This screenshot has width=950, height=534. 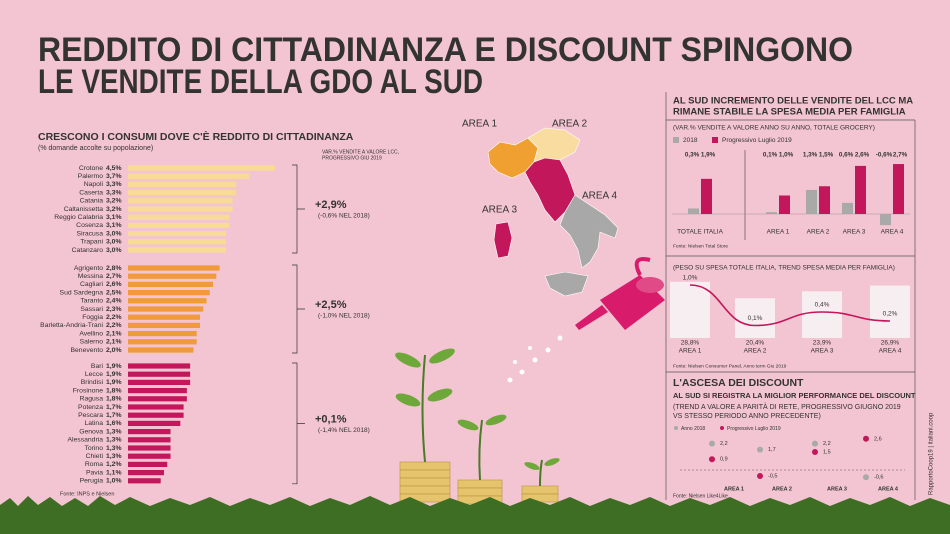 I want to click on category-label: Bari, so click(x=97, y=366).